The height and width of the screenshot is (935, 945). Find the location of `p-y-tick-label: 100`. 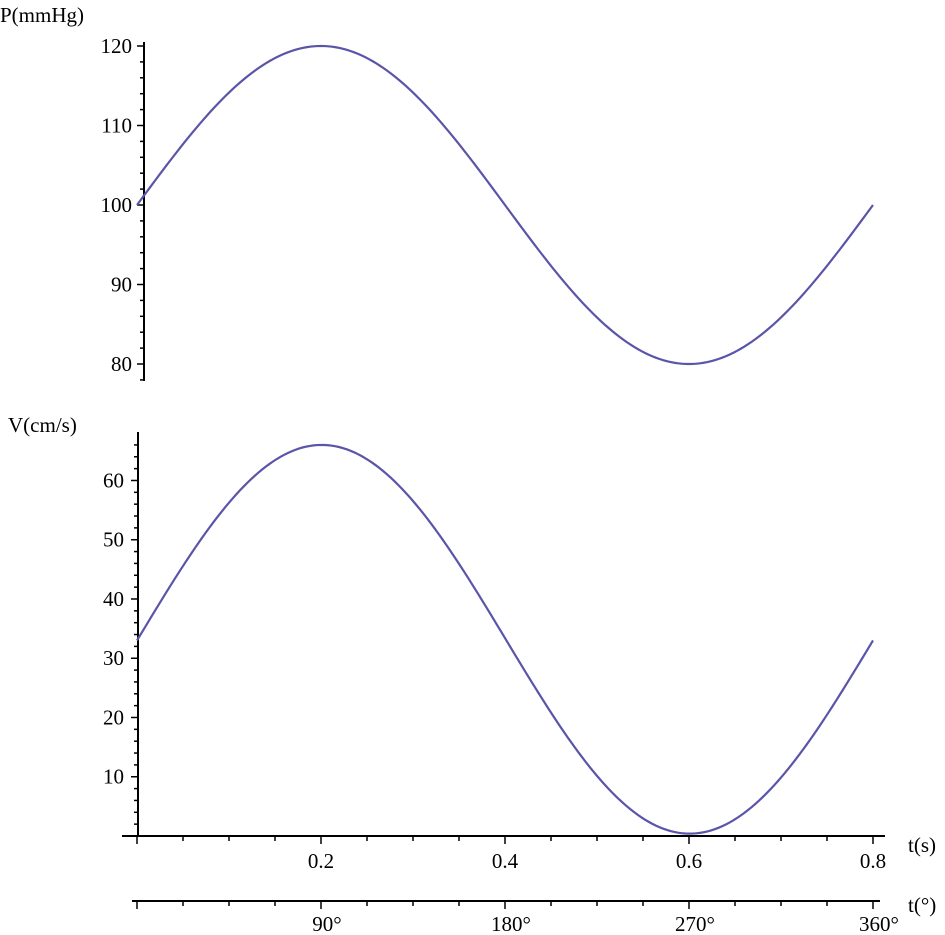

p-y-tick-label: 100 is located at coordinates (117, 205).